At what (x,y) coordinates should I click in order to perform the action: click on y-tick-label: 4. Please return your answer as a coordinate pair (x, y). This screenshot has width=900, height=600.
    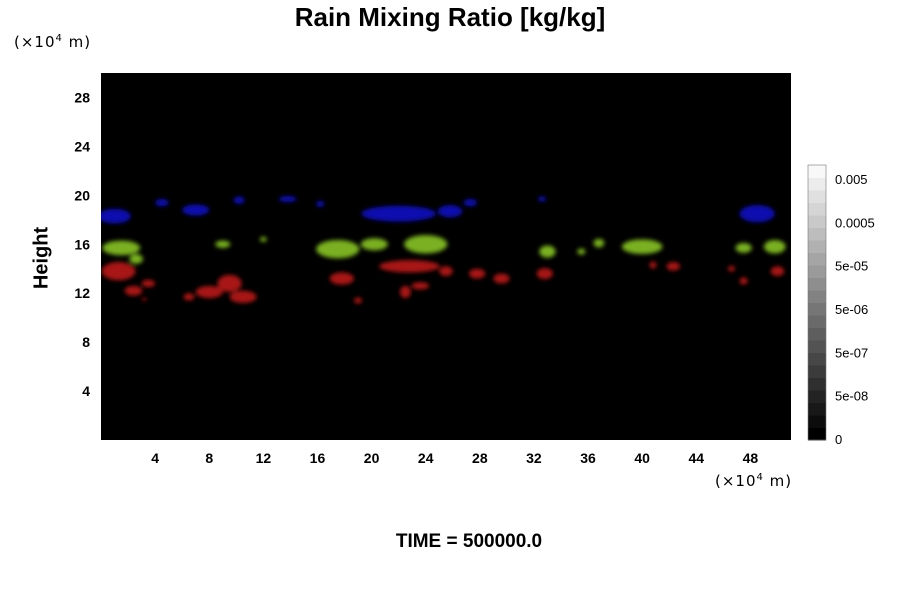
    Looking at the image, I should click on (86, 391).